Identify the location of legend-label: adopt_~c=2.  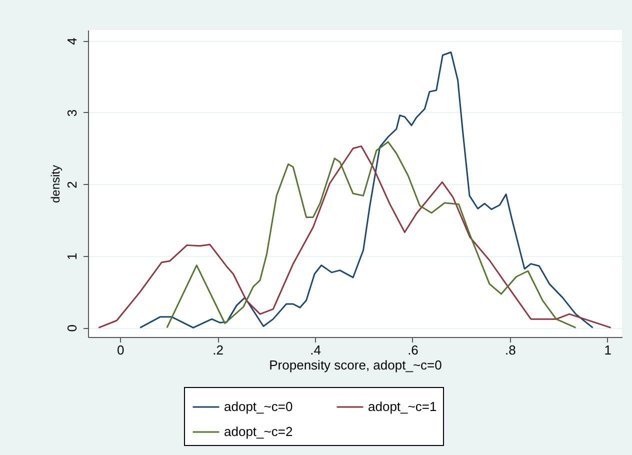
(258, 431).